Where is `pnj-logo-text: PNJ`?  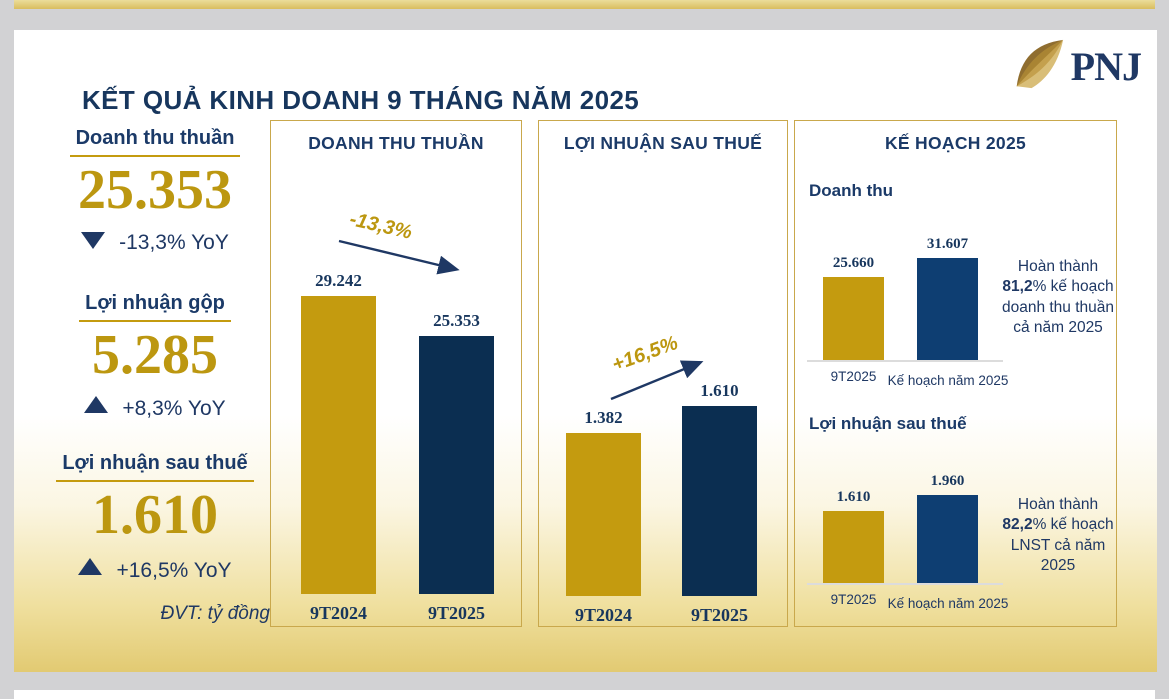
pnj-logo-text: PNJ is located at coordinates (1106, 66).